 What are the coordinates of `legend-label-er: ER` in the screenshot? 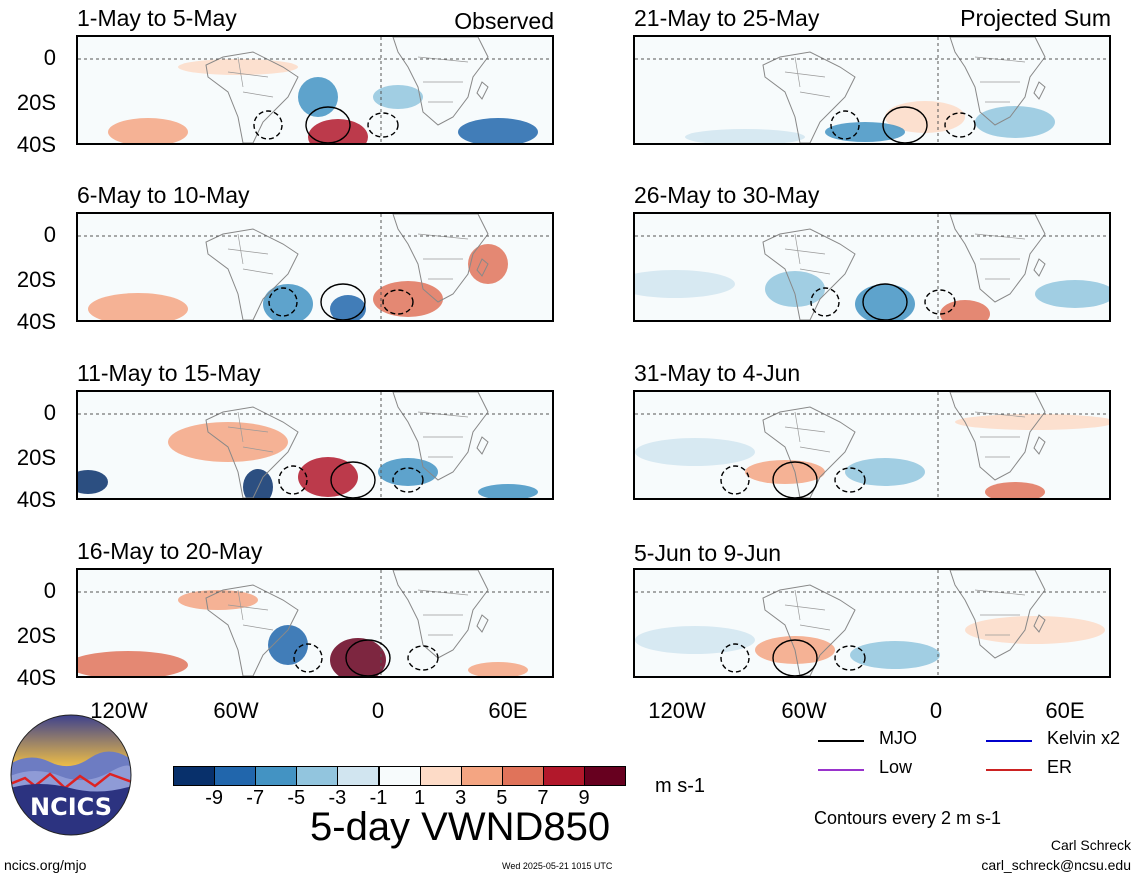 It's located at (1060, 767).